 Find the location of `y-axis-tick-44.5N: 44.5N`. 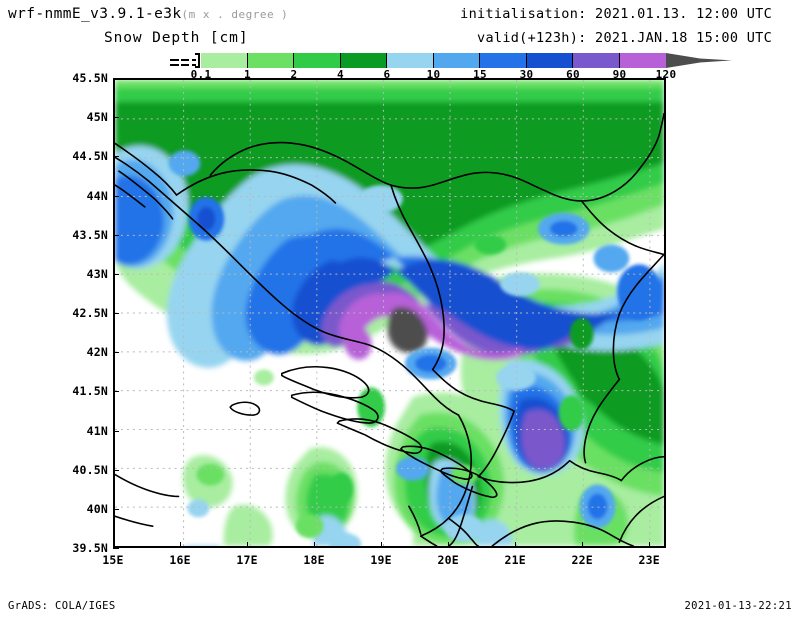

y-axis-tick-44.5N: 44.5N is located at coordinates (90, 156).